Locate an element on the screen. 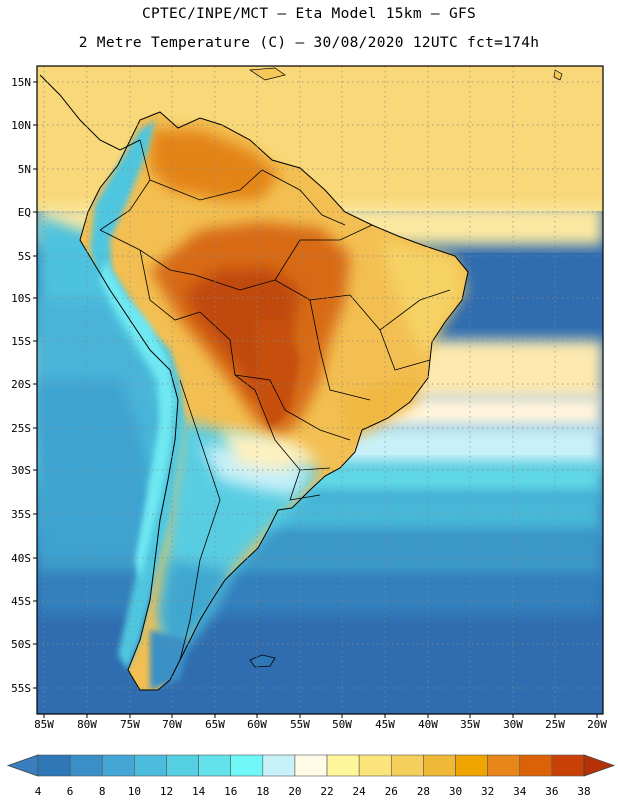  lon-label: 25W is located at coordinates (555, 724).